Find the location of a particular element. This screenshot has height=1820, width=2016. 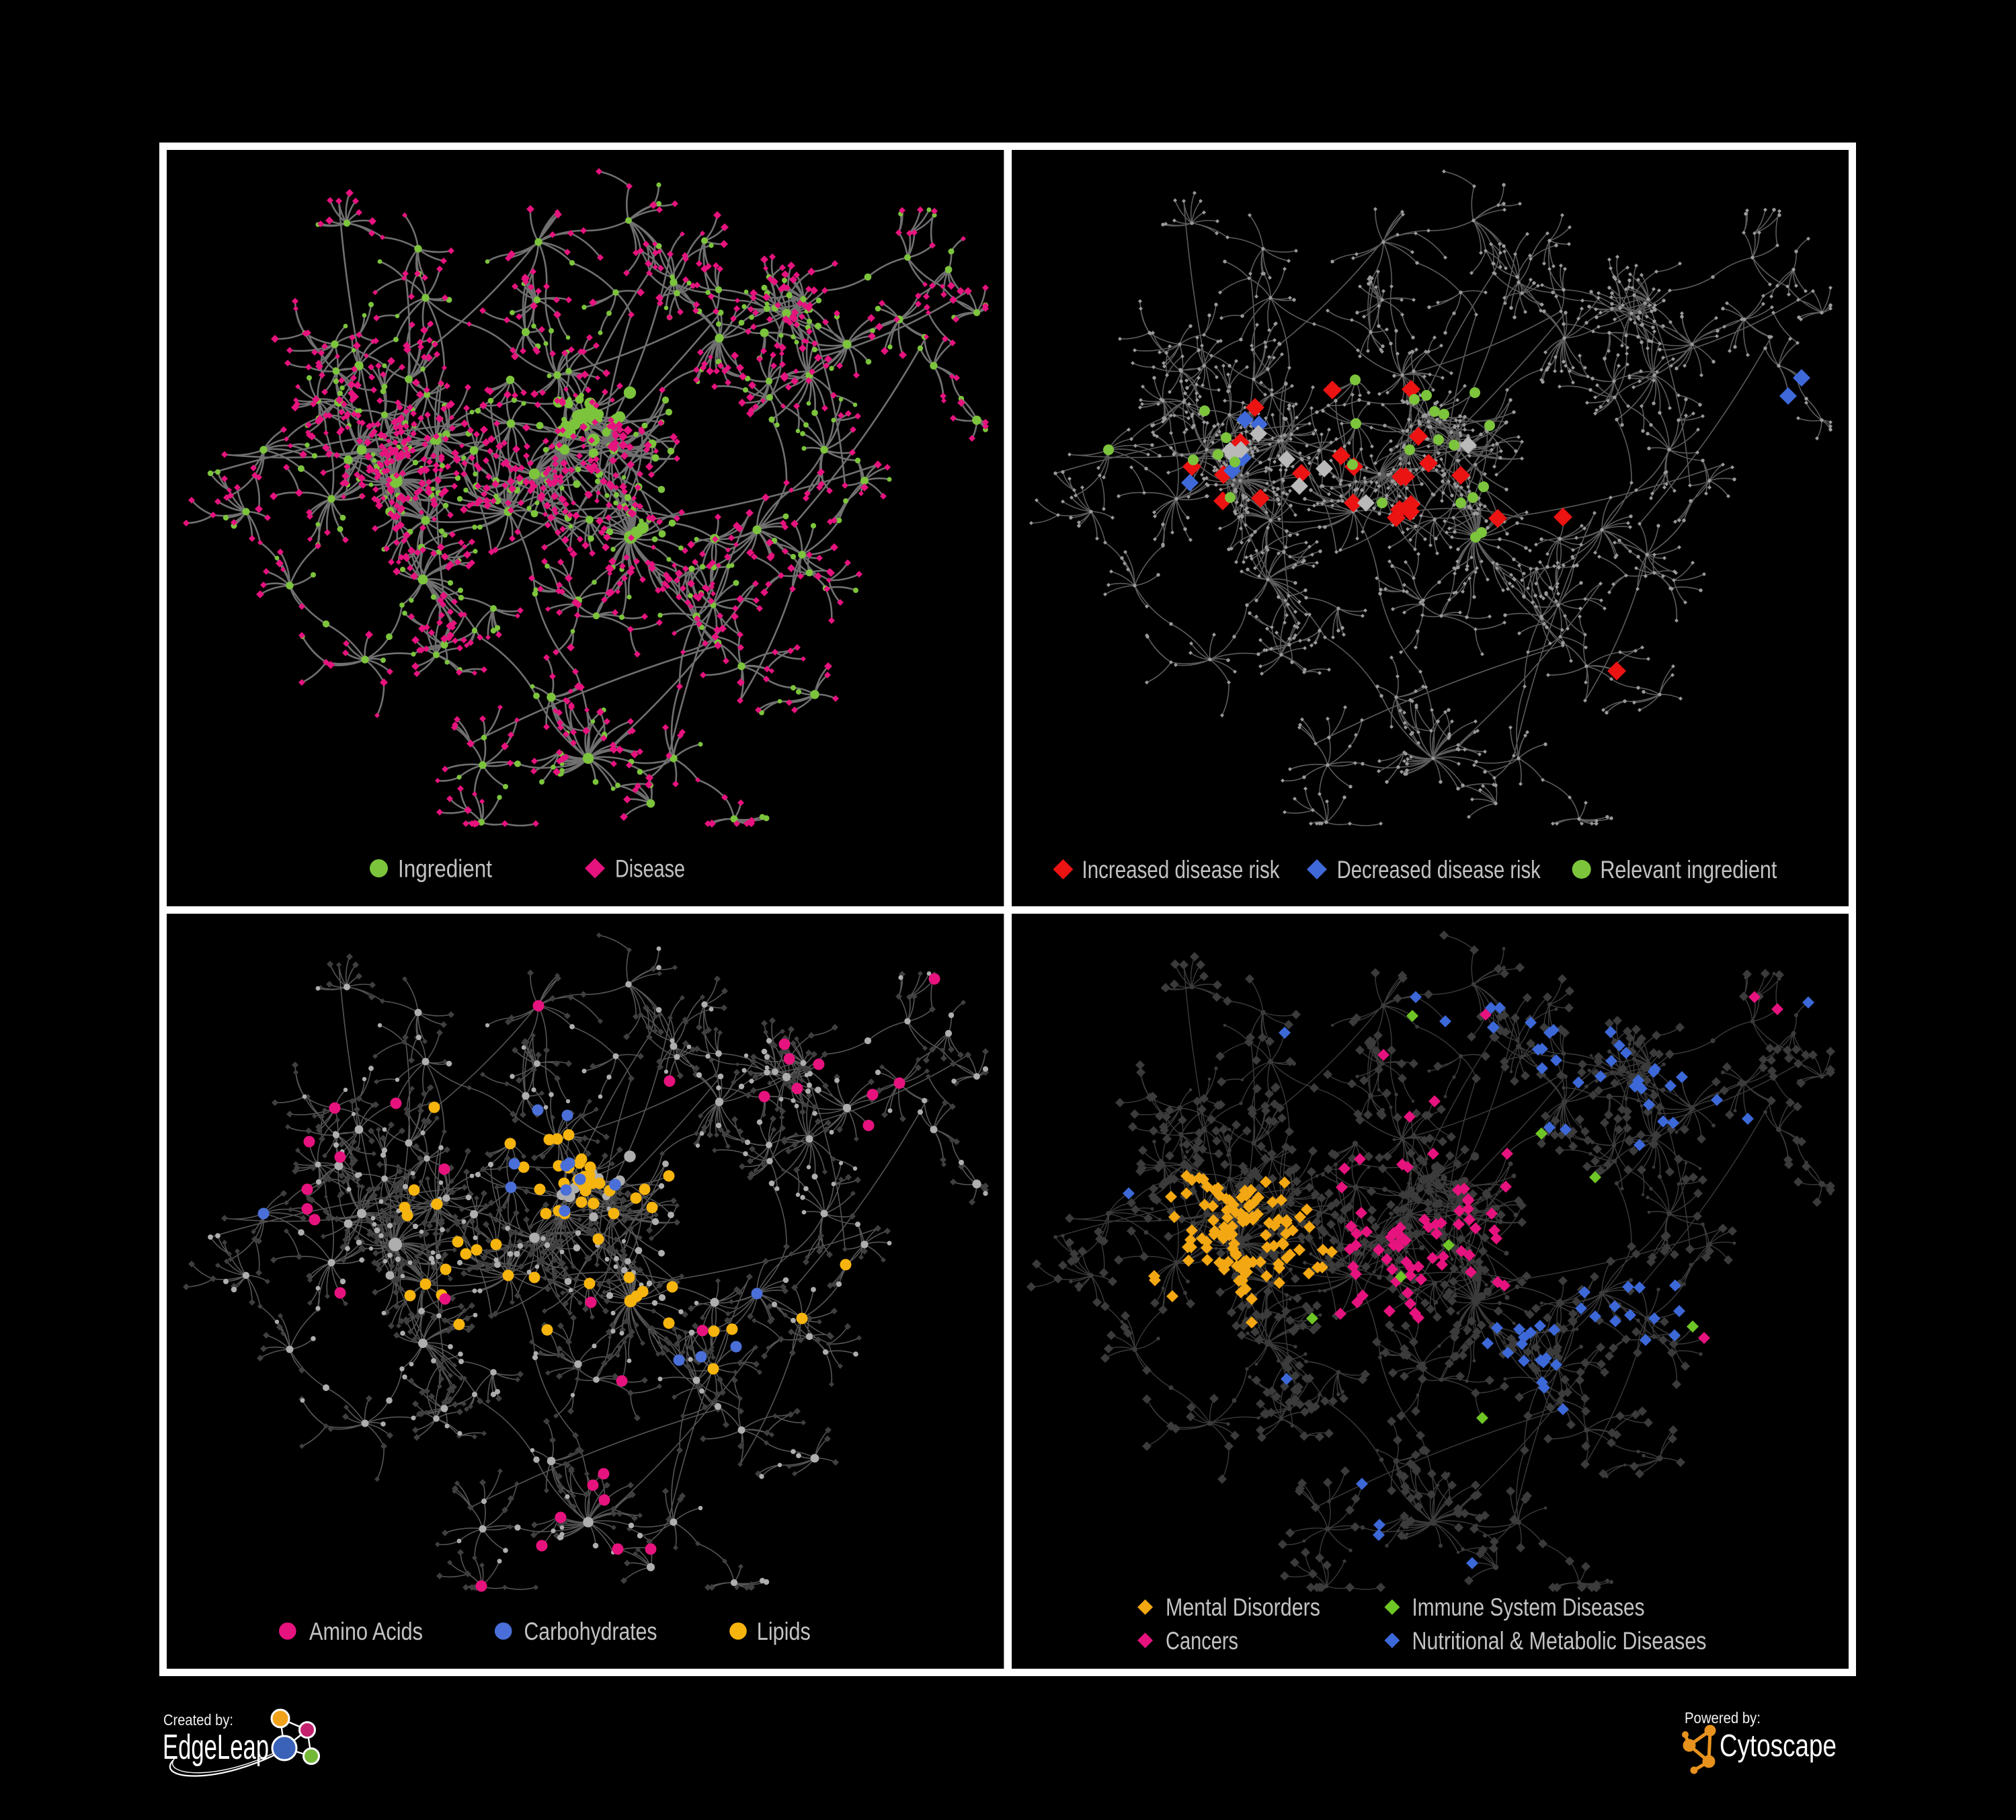

svg-text: EdgeLeap is located at coordinates (216, 1747).